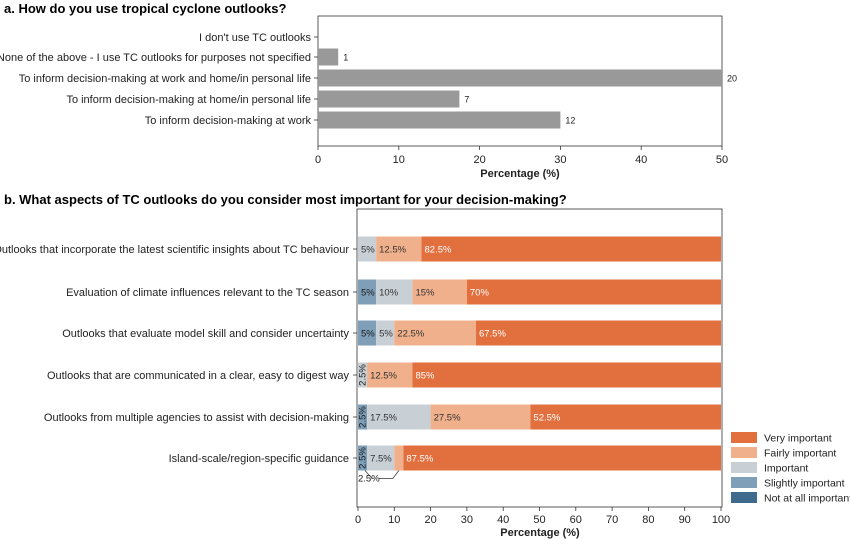 The height and width of the screenshot is (539, 850). Describe the element at coordinates (576, 520) in the screenshot. I see `panel-b-x-tick-label: 60` at that location.